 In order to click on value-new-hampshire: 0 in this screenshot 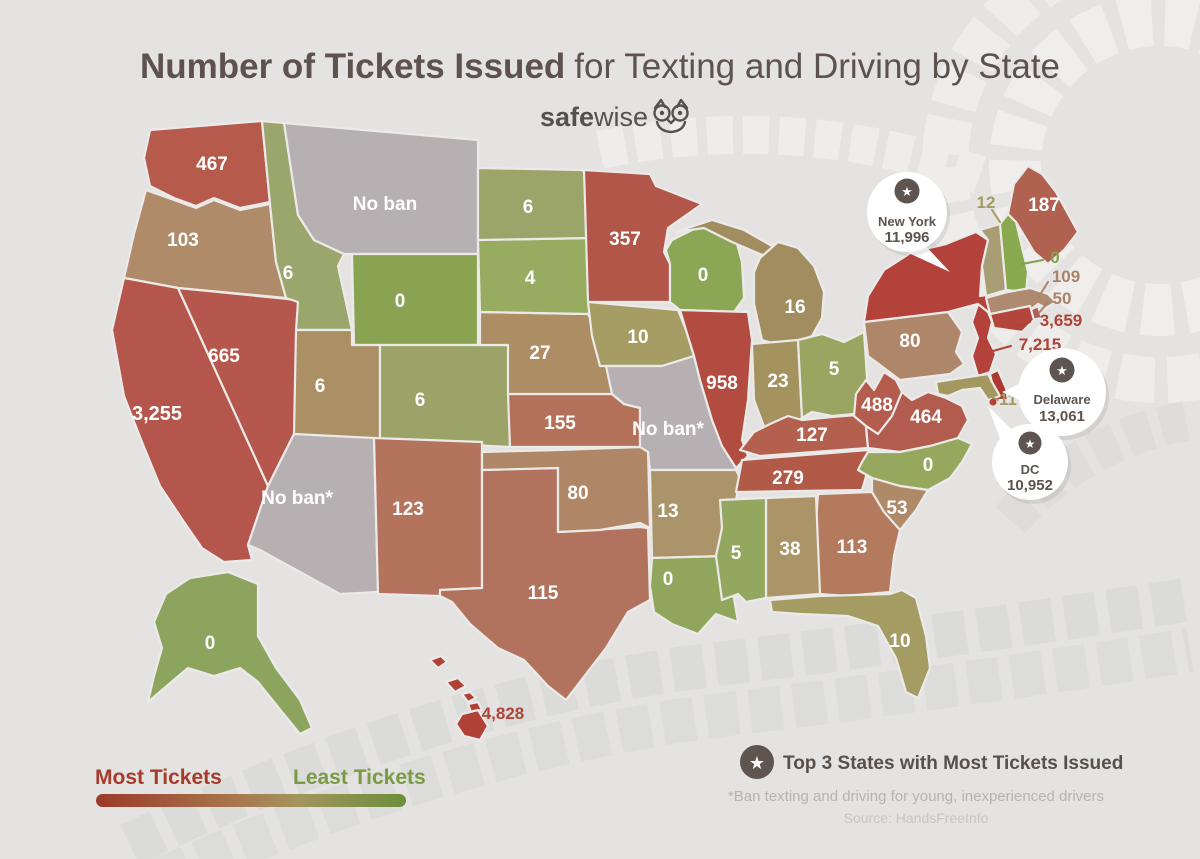, I will do `click(1054, 257)`.